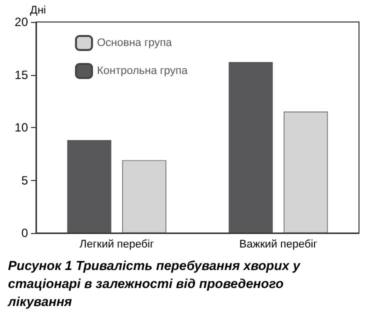 The image size is (367, 320). Describe the element at coordinates (24, 180) in the screenshot. I see `y-tick-label: 5` at that location.